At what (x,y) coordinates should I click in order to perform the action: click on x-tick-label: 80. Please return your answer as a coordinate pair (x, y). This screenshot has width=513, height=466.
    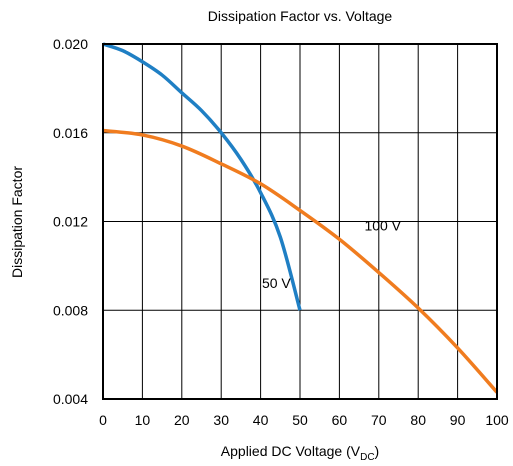
    Looking at the image, I should click on (418, 420).